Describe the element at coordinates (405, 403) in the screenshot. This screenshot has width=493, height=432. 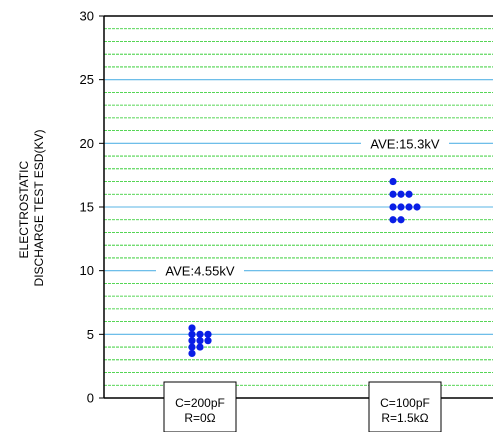
I see `category-label-line: C=100pF` at that location.